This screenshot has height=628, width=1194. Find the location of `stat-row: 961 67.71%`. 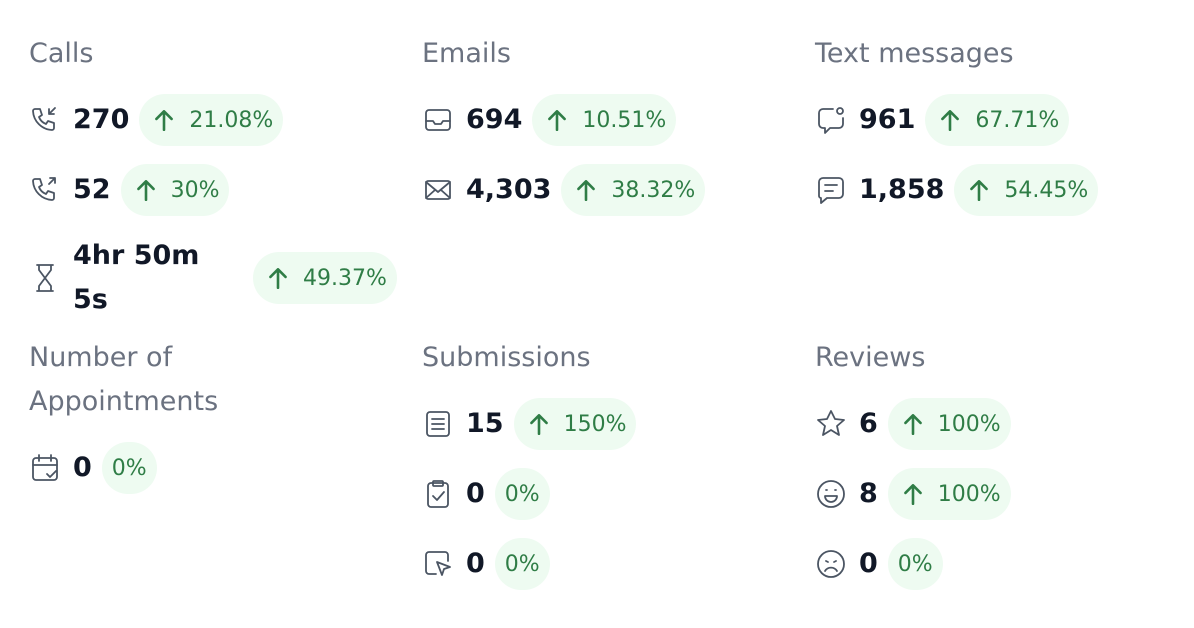

stat-row: 961 67.71% is located at coordinates (1004, 120).